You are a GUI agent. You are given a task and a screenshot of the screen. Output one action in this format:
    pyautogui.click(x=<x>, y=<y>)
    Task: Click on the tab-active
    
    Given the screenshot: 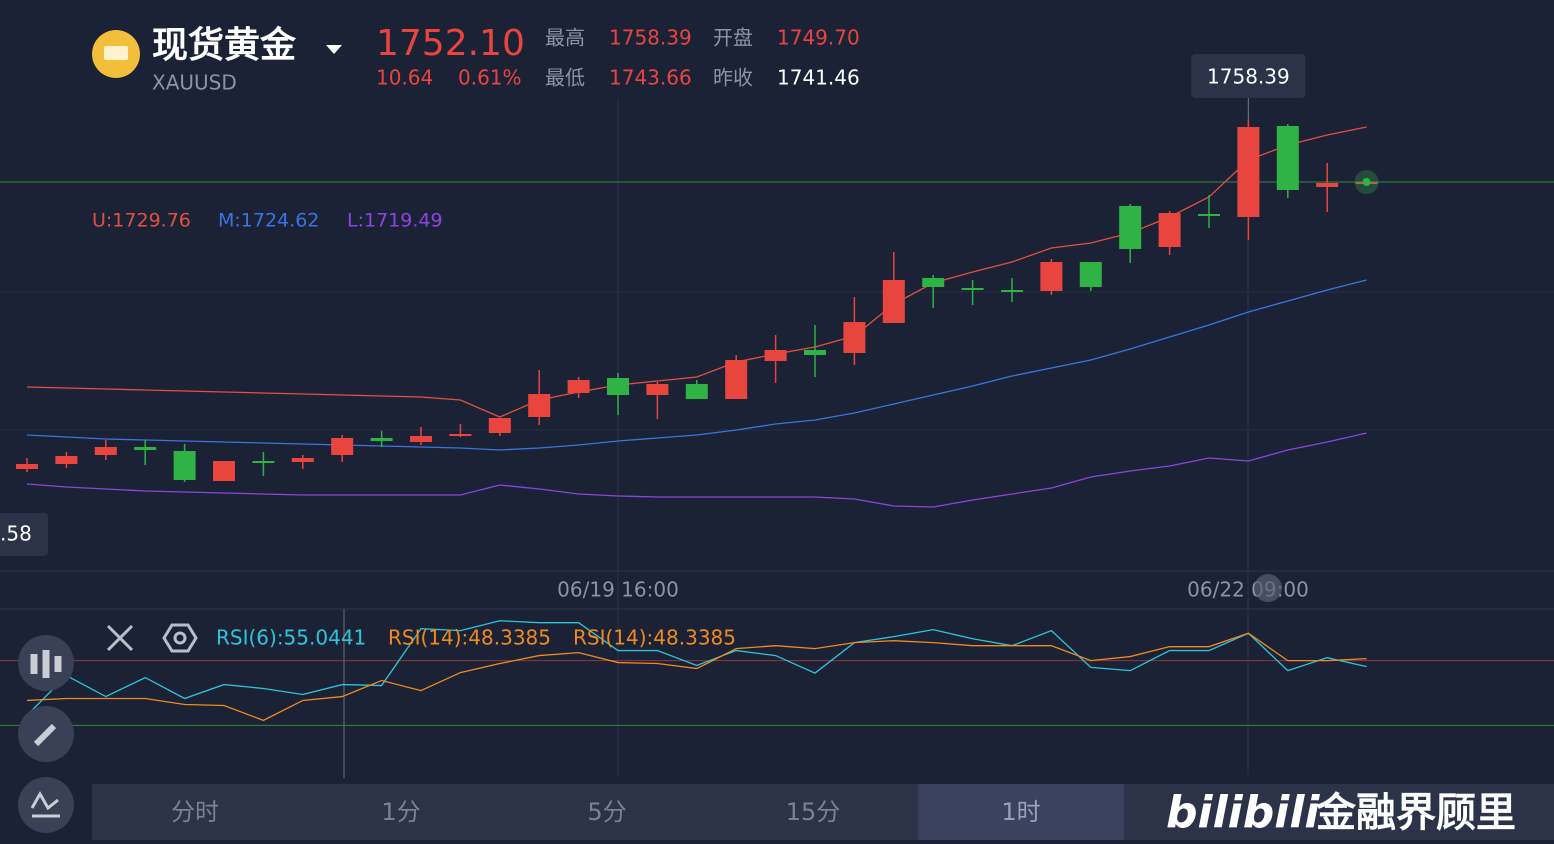 What is the action you would take?
    pyautogui.click(x=1021, y=812)
    